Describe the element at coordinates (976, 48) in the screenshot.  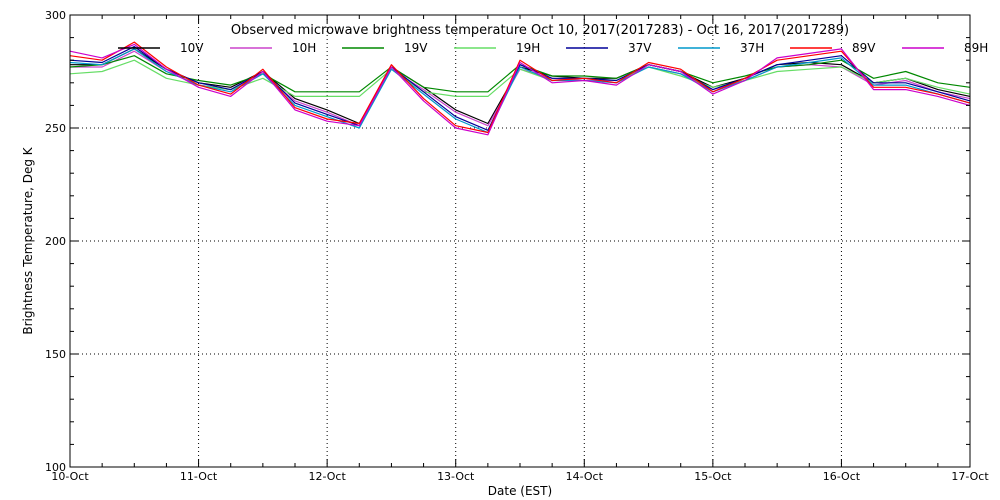
I see `legend-label-89H: 89H` at that location.